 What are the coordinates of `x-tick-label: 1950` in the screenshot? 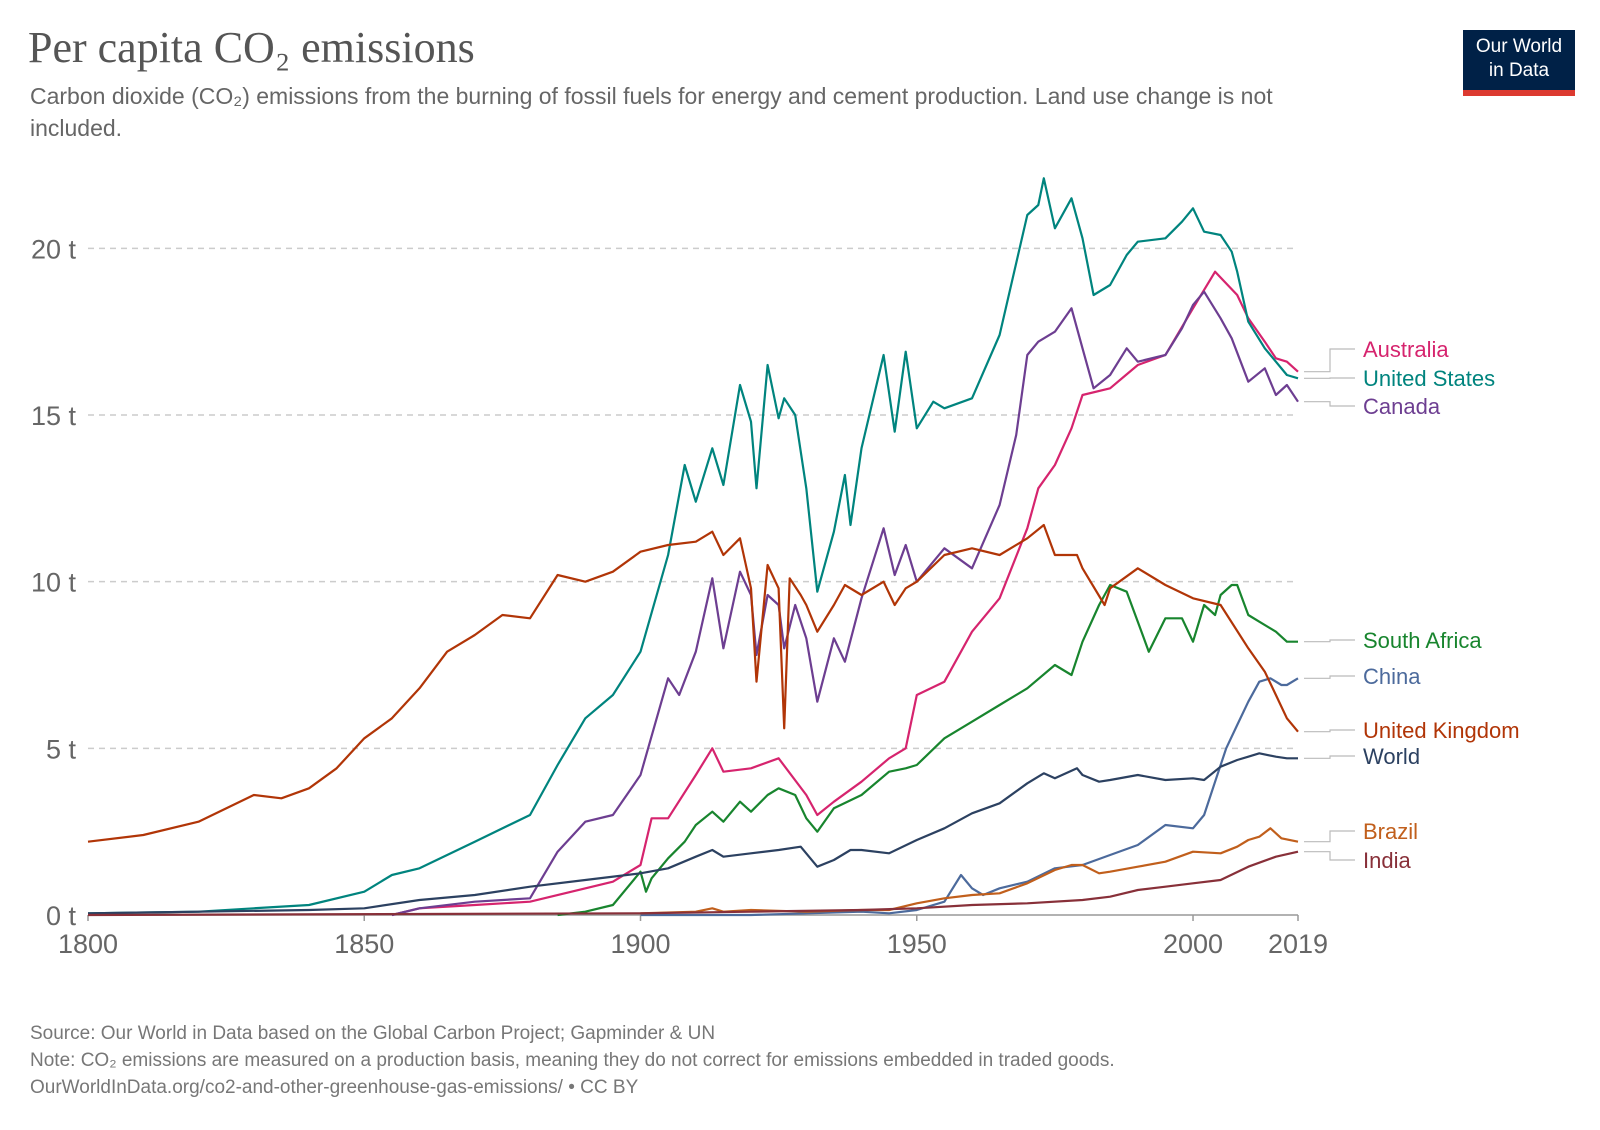 It's located at (917, 944).